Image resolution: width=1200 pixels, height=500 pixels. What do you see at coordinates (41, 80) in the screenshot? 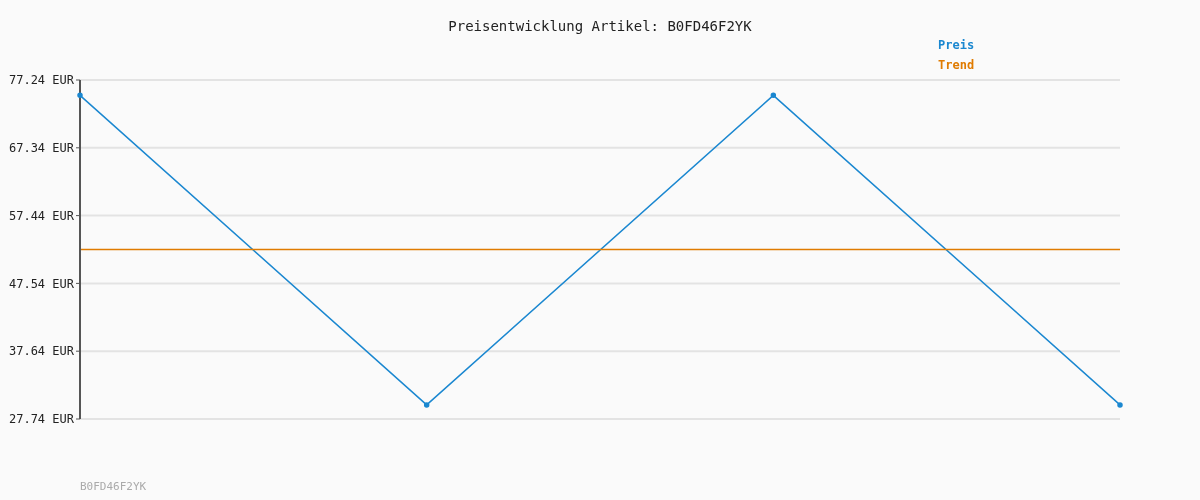
I see `y-tick-label: 77.24 EUR` at bounding box center [41, 80].